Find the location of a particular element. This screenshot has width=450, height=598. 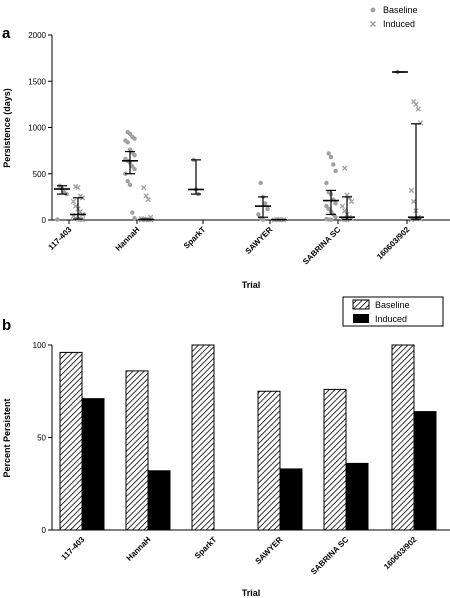

panel-b-ytick-label: 50 is located at coordinates (41, 438).